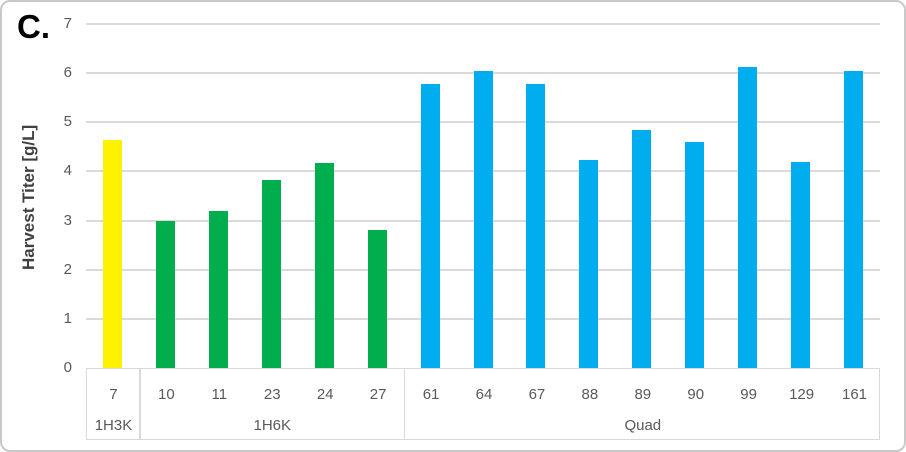  I want to click on x-group-label-1H3K: 1H3K, so click(113, 425).